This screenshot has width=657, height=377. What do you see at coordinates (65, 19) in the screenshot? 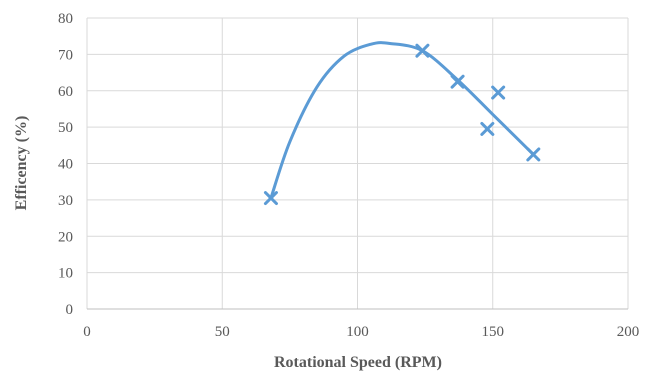
I see `y-tick-label: 80` at bounding box center [65, 19].